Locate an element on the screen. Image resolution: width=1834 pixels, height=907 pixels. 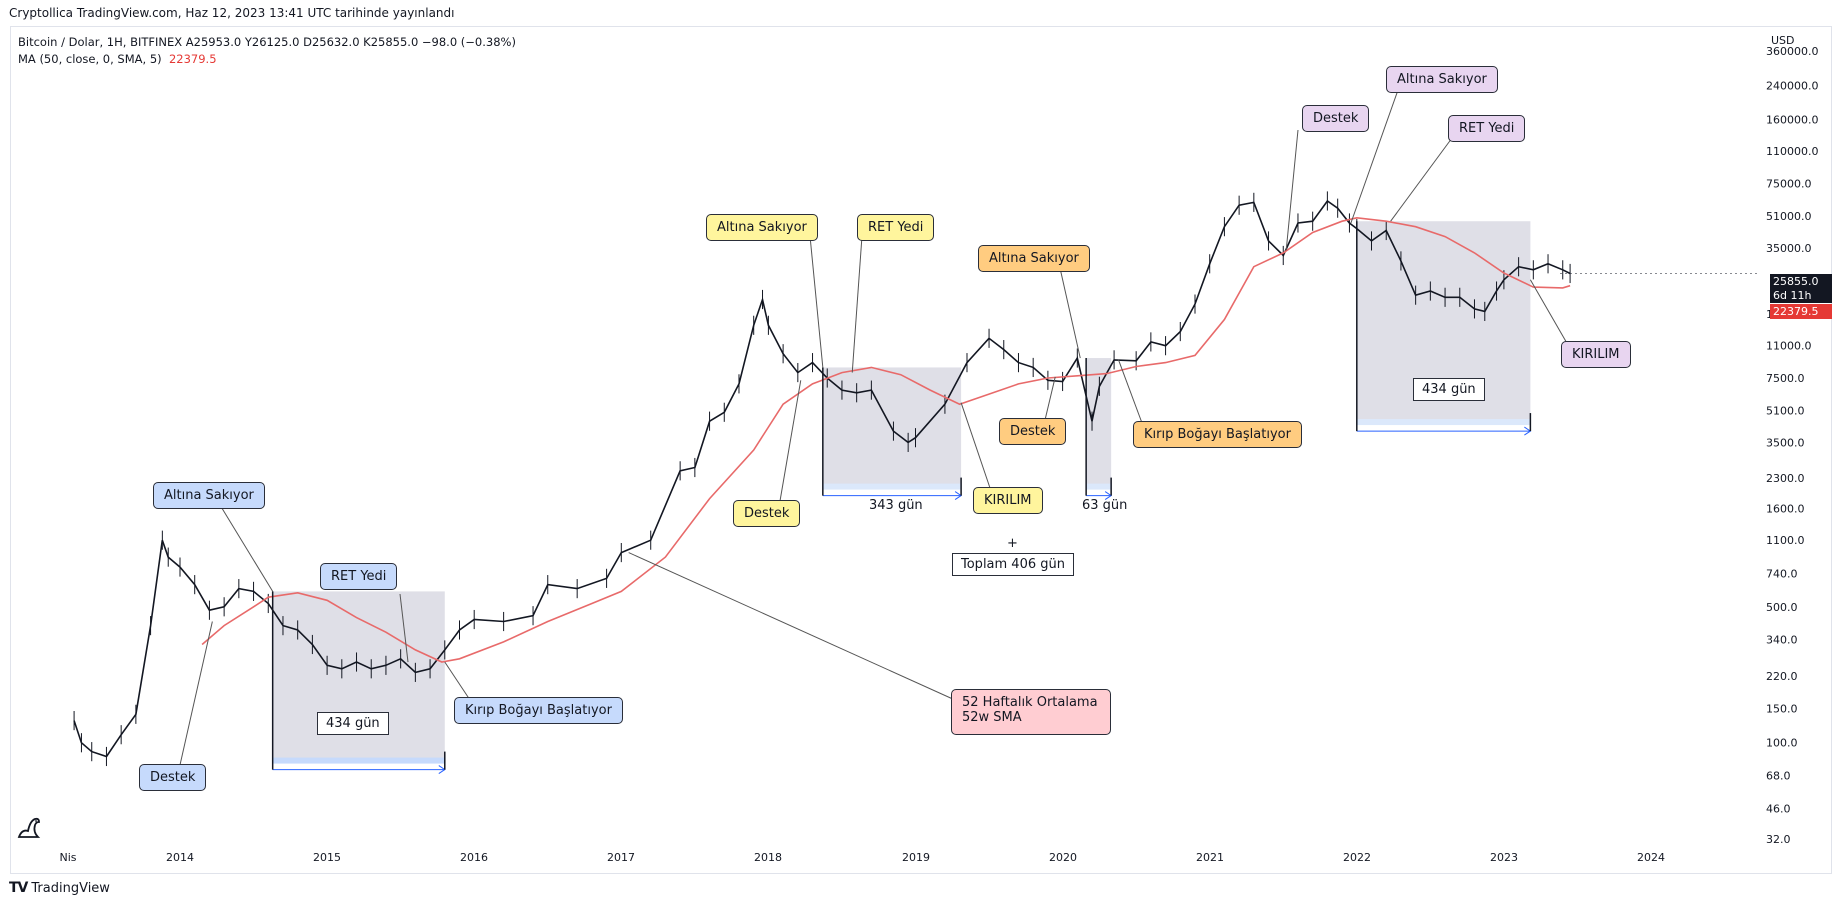
countdown-tag: 6d 11h is located at coordinates (1801, 295).